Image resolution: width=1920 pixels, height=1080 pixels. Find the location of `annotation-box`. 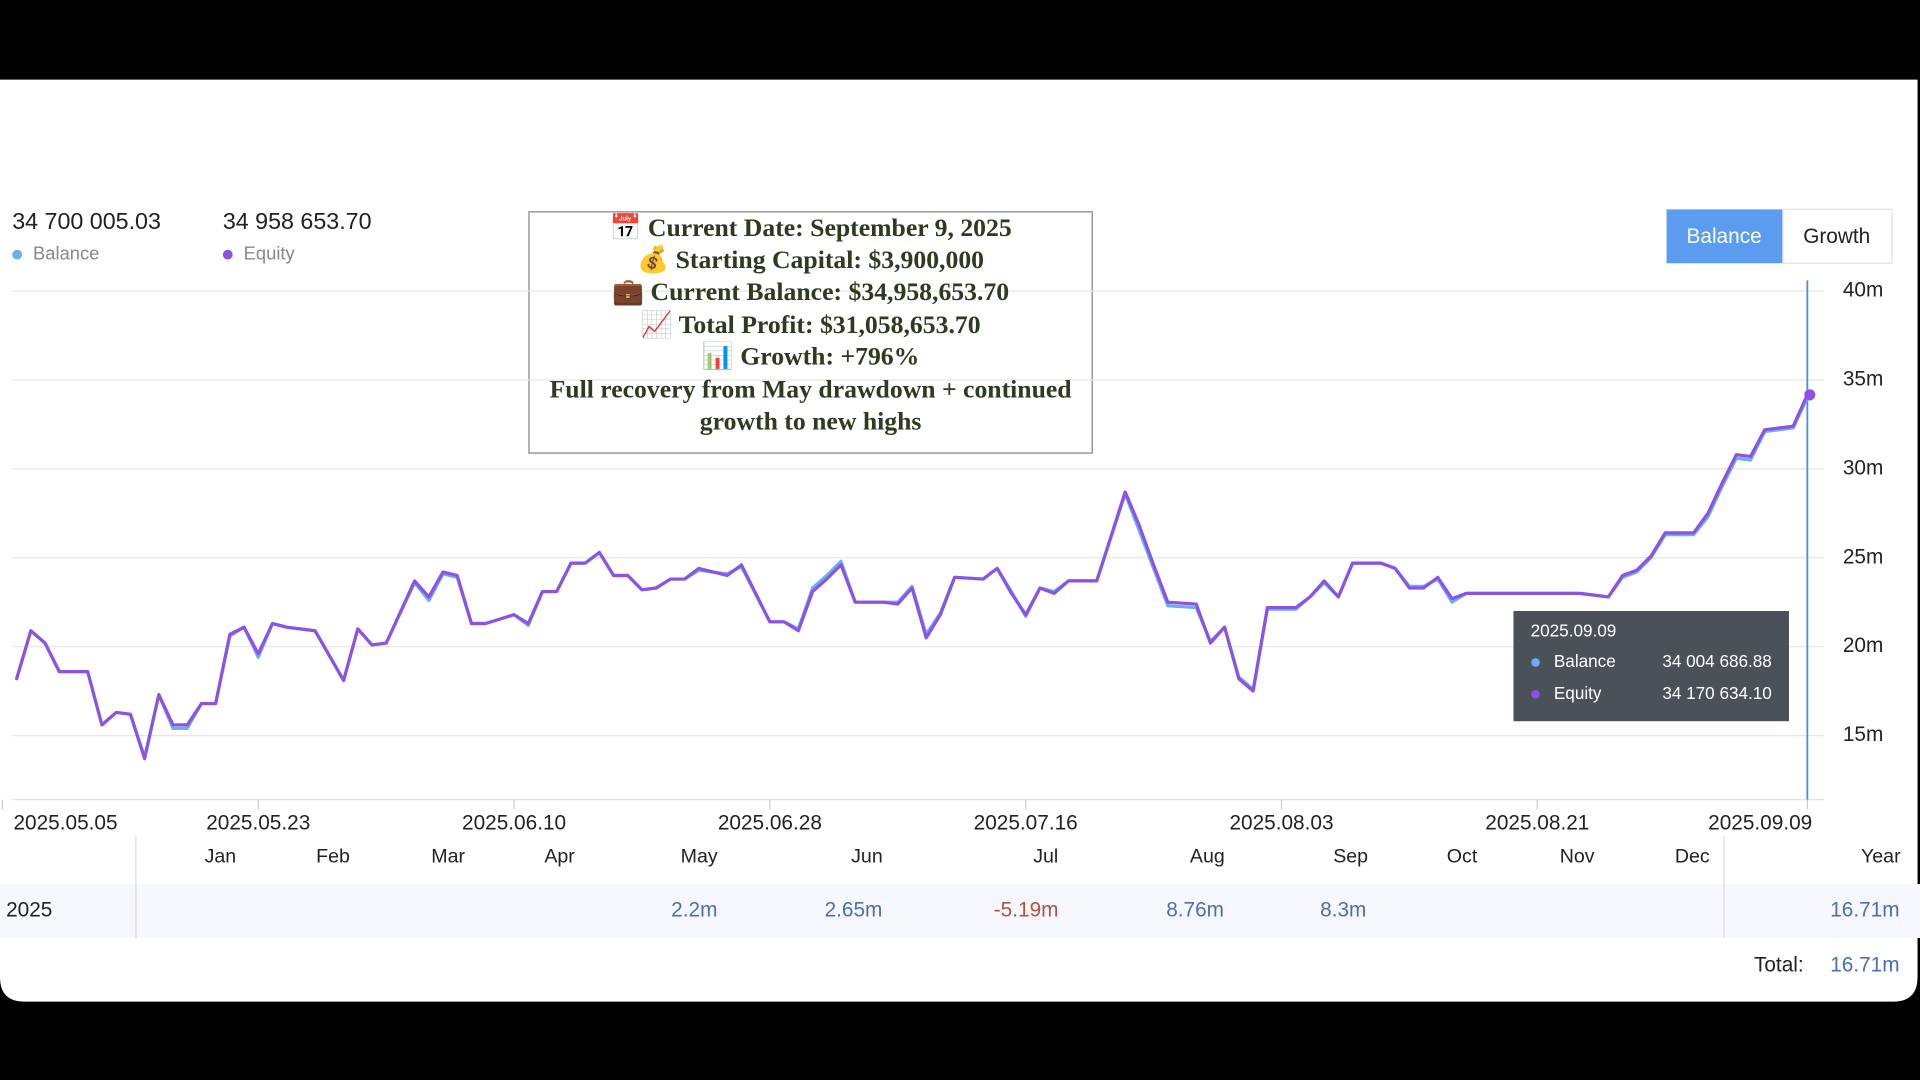

annotation-box is located at coordinates (810, 332).